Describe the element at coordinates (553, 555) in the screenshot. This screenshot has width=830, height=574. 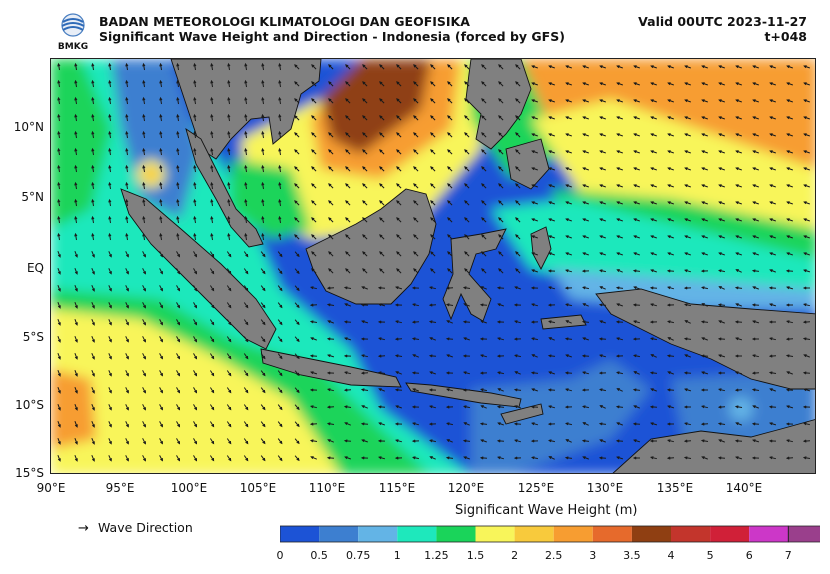
I see `colorbar-tick-label: 2.5` at that location.